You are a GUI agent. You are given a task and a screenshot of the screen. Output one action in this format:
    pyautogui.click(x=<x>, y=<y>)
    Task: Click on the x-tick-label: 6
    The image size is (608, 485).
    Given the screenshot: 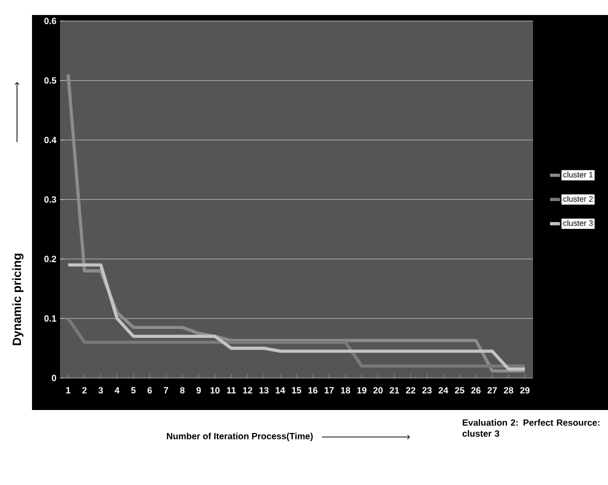 What is the action you would take?
    pyautogui.click(x=150, y=390)
    